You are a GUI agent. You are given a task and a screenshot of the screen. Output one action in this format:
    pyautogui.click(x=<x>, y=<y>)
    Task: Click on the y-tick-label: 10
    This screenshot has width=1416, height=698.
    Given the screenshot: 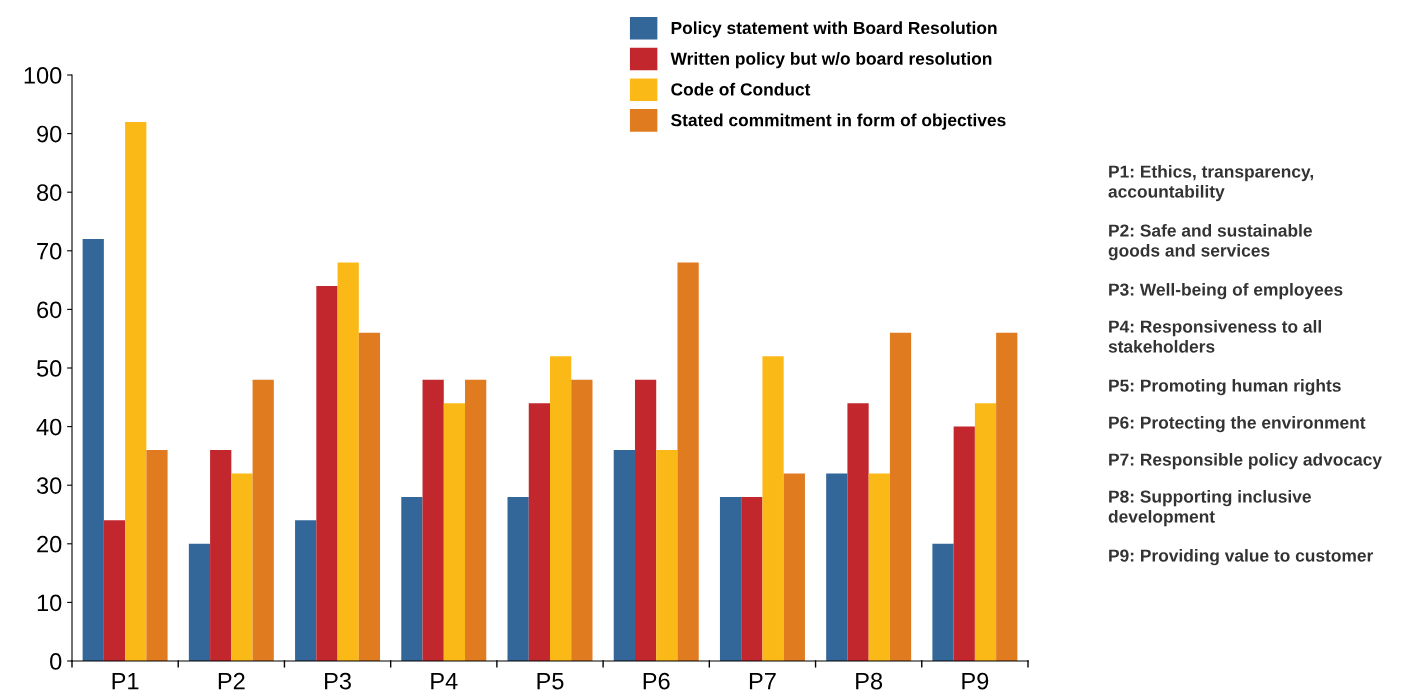 What is the action you would take?
    pyautogui.click(x=49, y=603)
    